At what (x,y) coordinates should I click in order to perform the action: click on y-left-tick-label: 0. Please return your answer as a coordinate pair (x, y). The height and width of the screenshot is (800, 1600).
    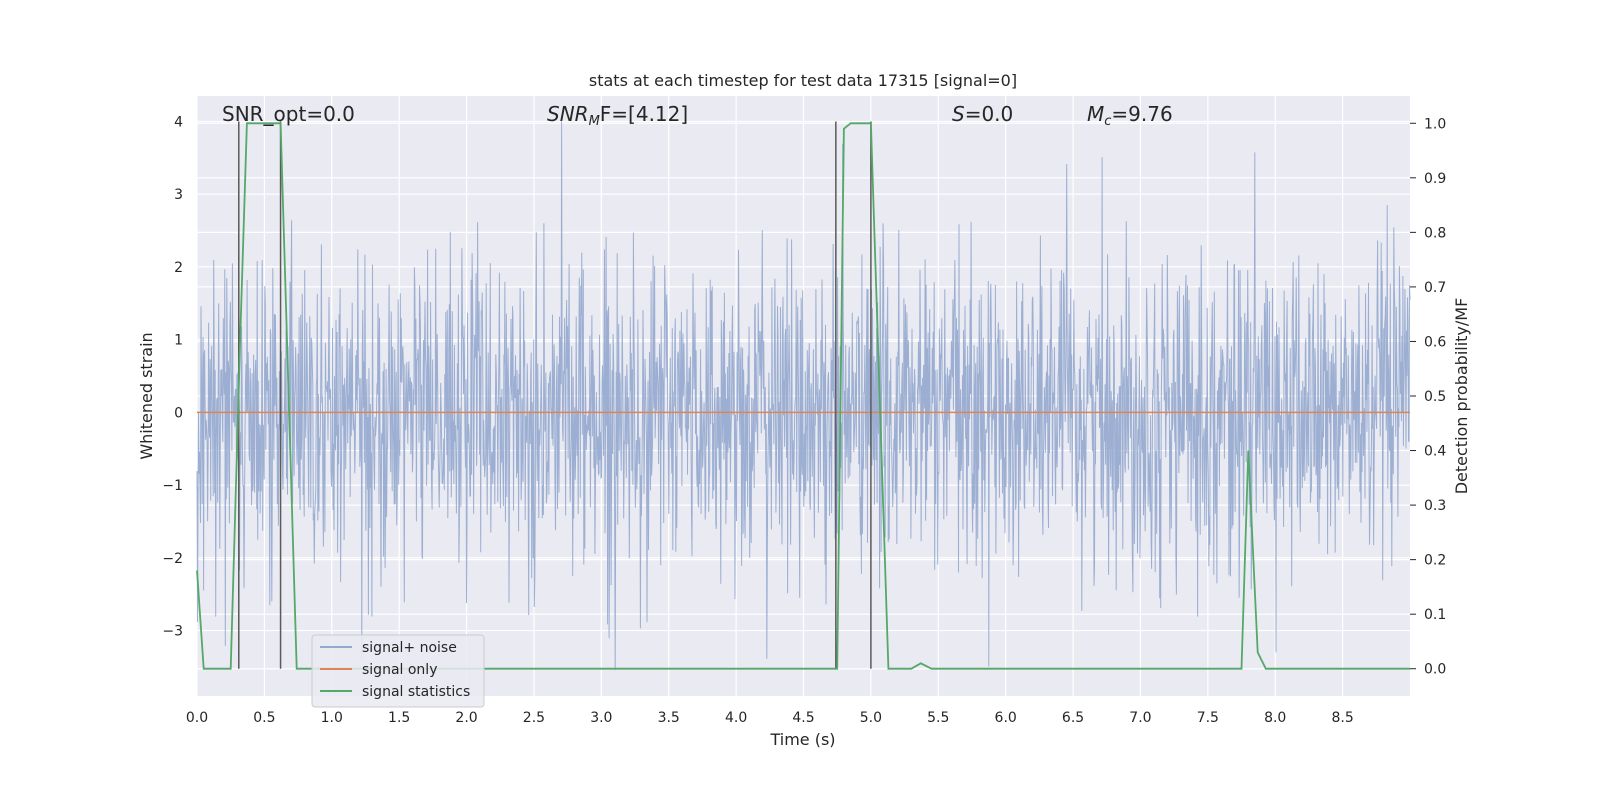
    Looking at the image, I should click on (178, 413).